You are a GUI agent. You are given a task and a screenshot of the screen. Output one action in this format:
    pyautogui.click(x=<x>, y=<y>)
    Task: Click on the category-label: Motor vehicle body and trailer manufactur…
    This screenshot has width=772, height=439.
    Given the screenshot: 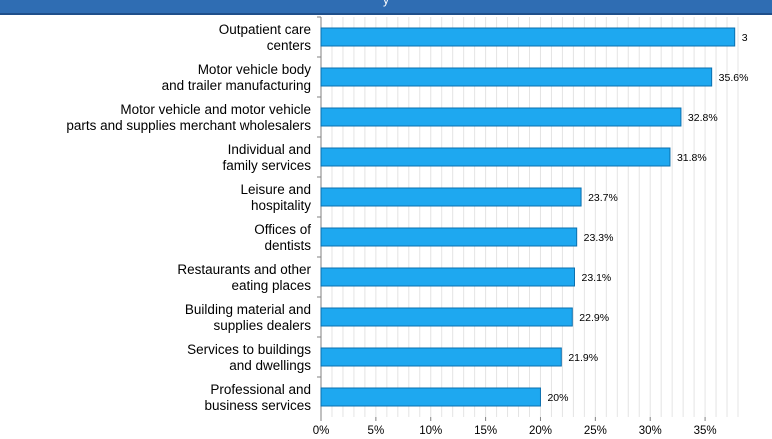 What is the action you would take?
    pyautogui.click(x=237, y=77)
    